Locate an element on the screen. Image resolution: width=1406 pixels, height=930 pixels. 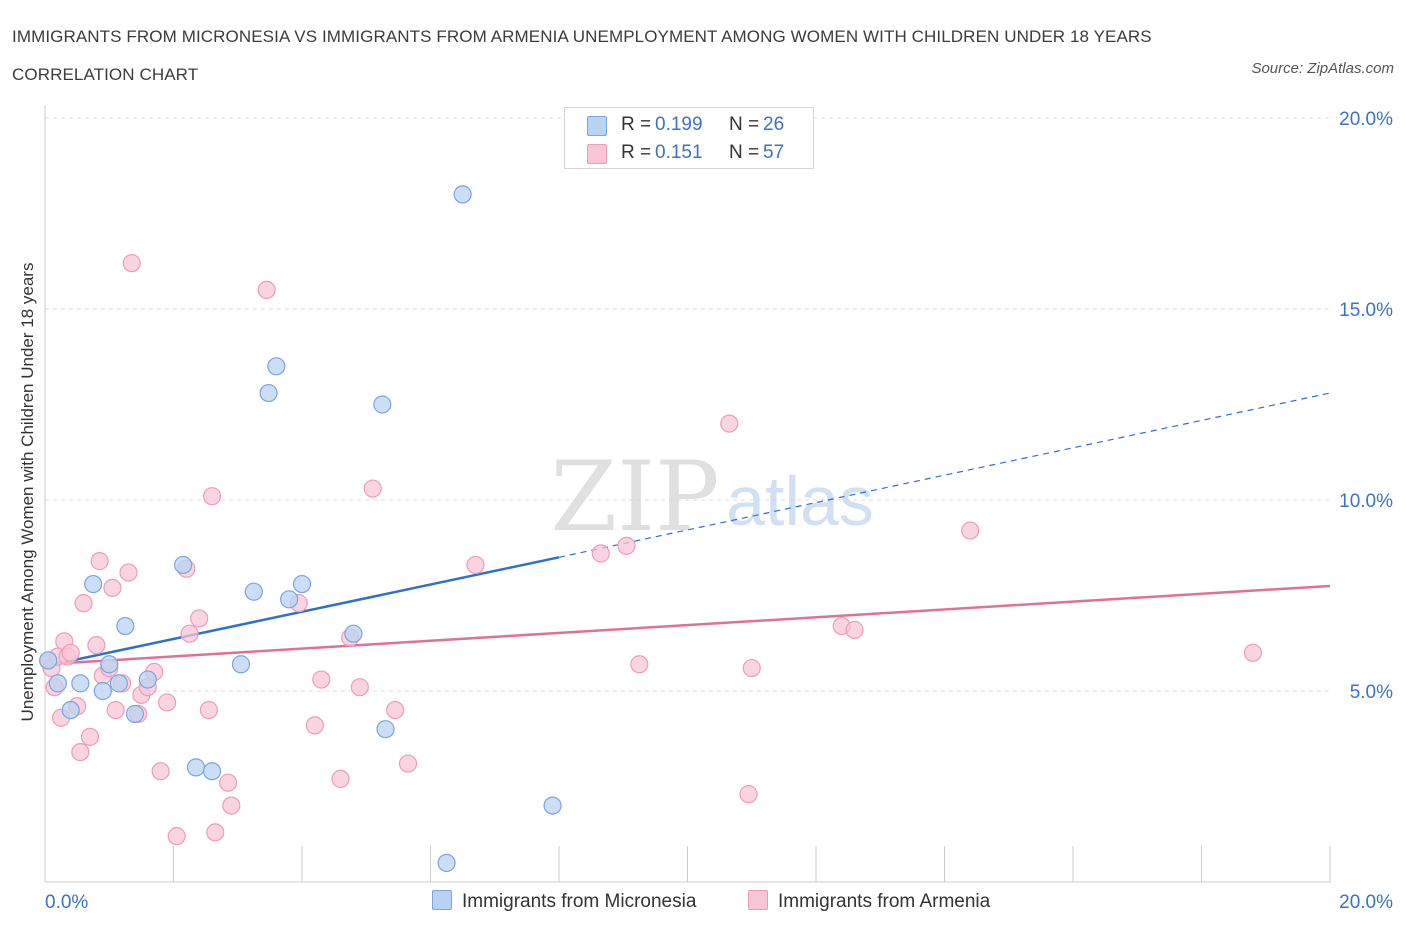
bottom-legend-armenia: Immigrants from Armenia is located at coordinates (869, 901).